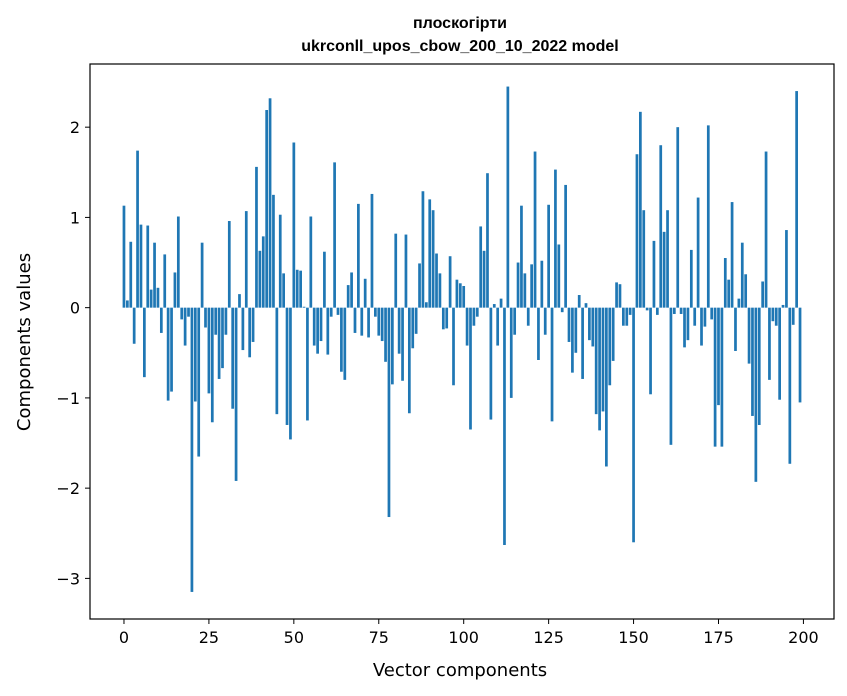  What do you see at coordinates (460, 23) in the screenshot?
I see `chart-title-line-1: плоскогірти` at bounding box center [460, 23].